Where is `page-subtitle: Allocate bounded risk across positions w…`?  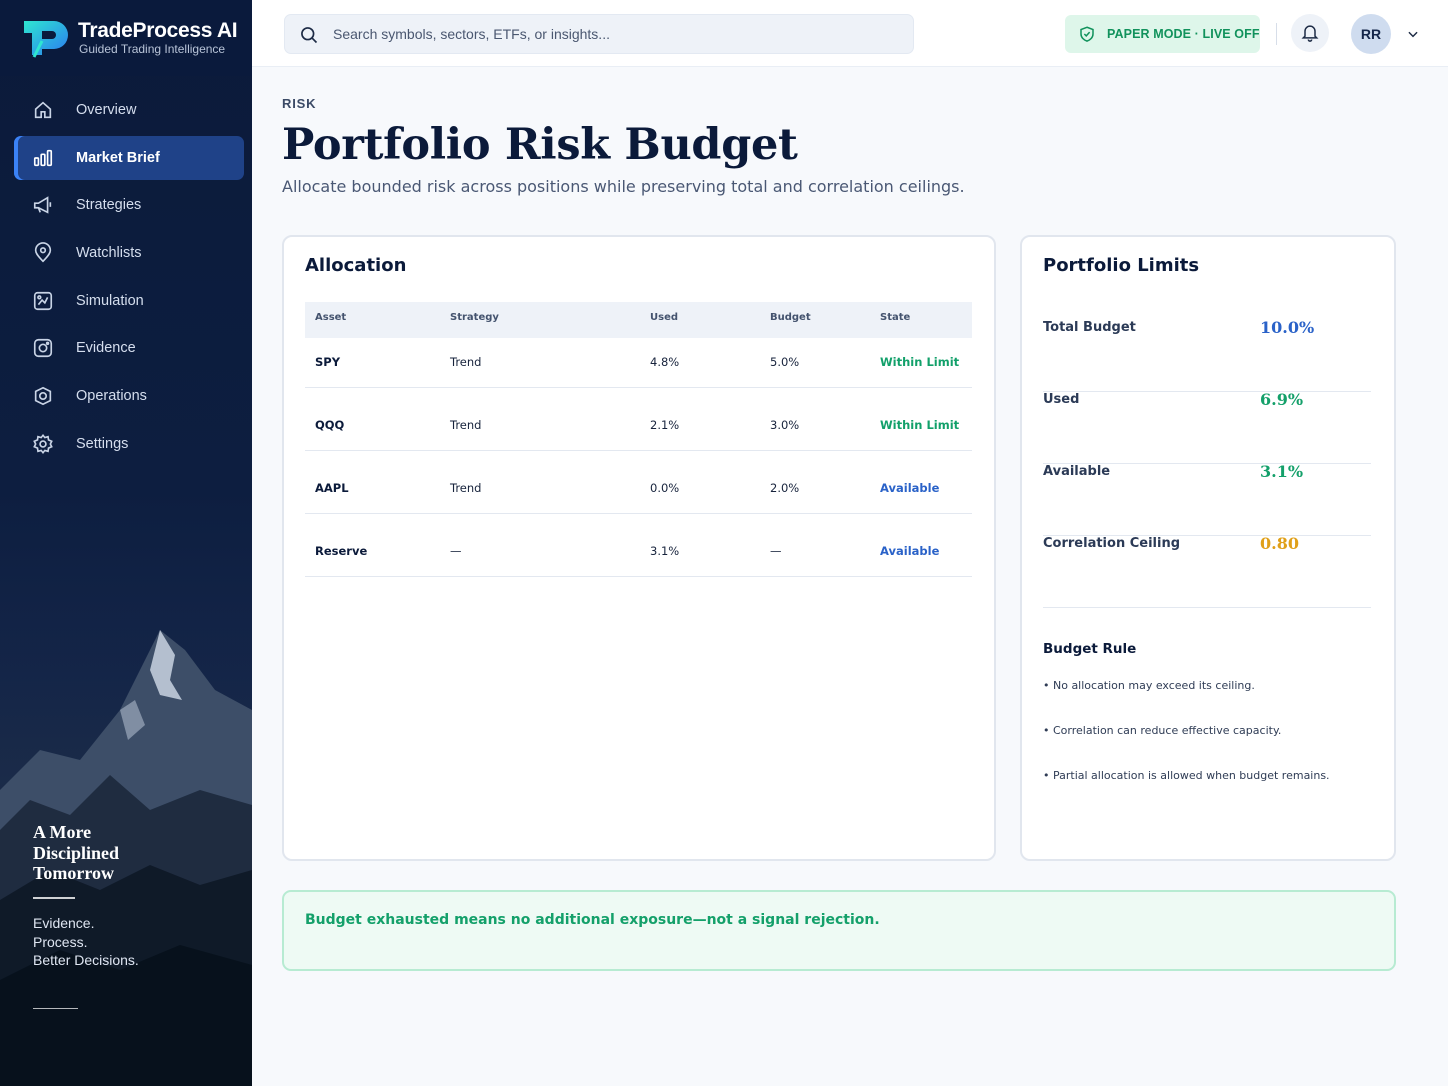
page-subtitle: Allocate bounded risk across positions w… is located at coordinates (623, 186).